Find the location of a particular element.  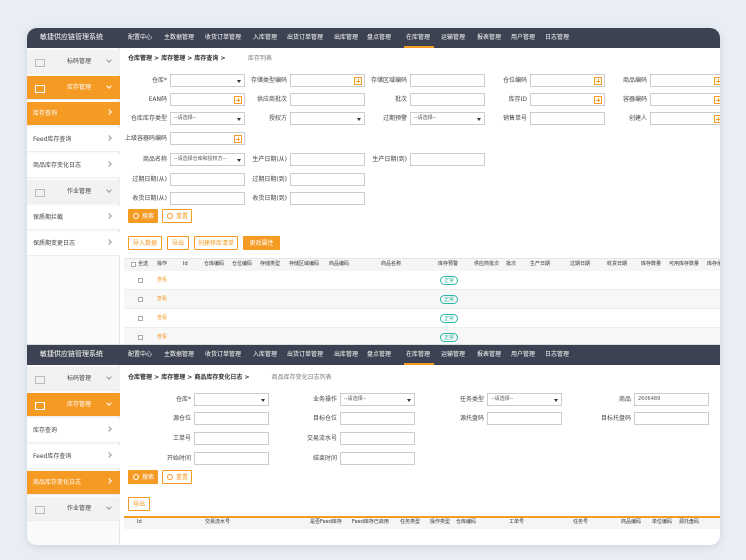

sidebar-item: 保质期拦截 is located at coordinates (73, 218).